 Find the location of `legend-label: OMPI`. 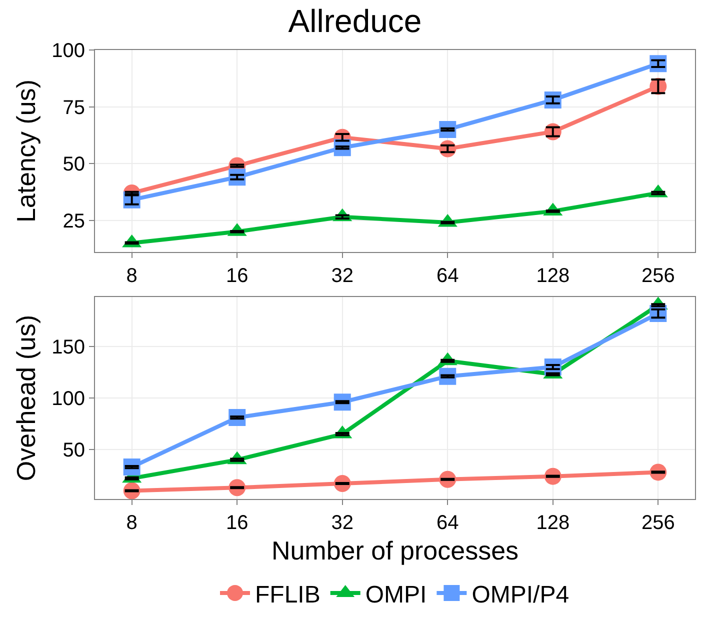

legend-label: OMPI is located at coordinates (396, 594).